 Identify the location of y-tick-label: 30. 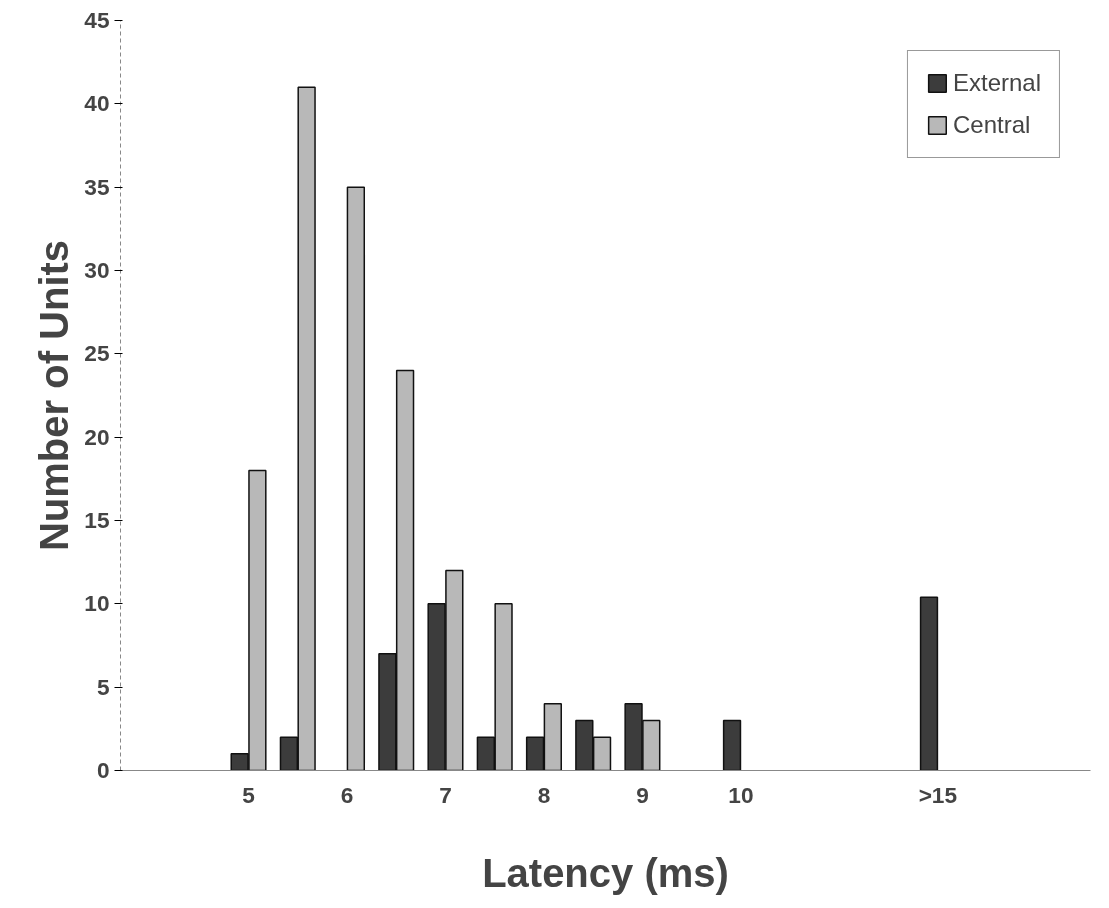
(97, 270).